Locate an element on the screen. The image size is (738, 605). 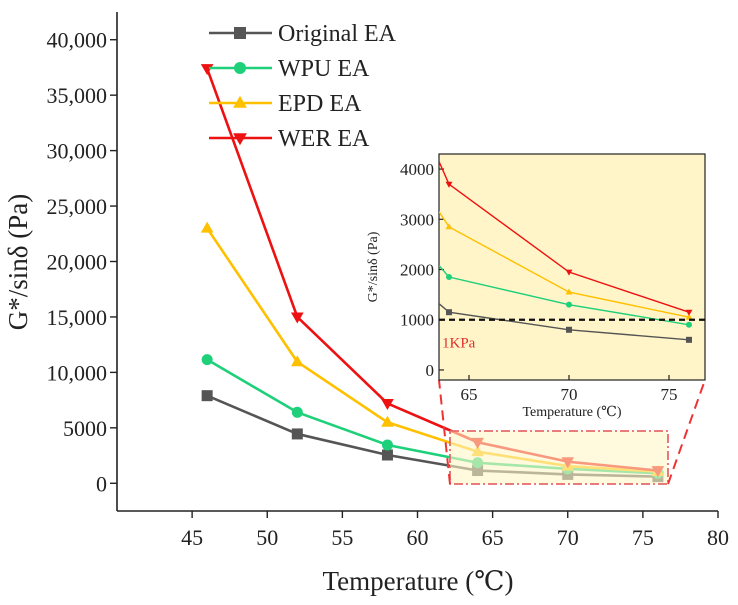
legend-item-epd-ea: EPD EA is located at coordinates (285, 104).